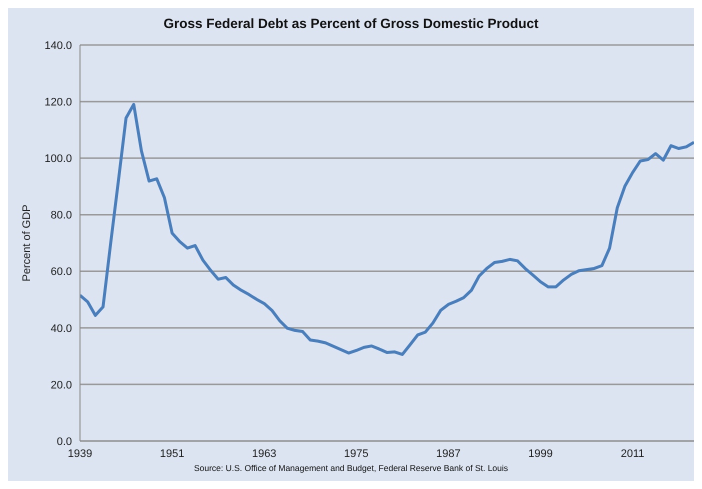  What do you see at coordinates (356, 454) in the screenshot?
I see `x-tick-label: 1975` at bounding box center [356, 454].